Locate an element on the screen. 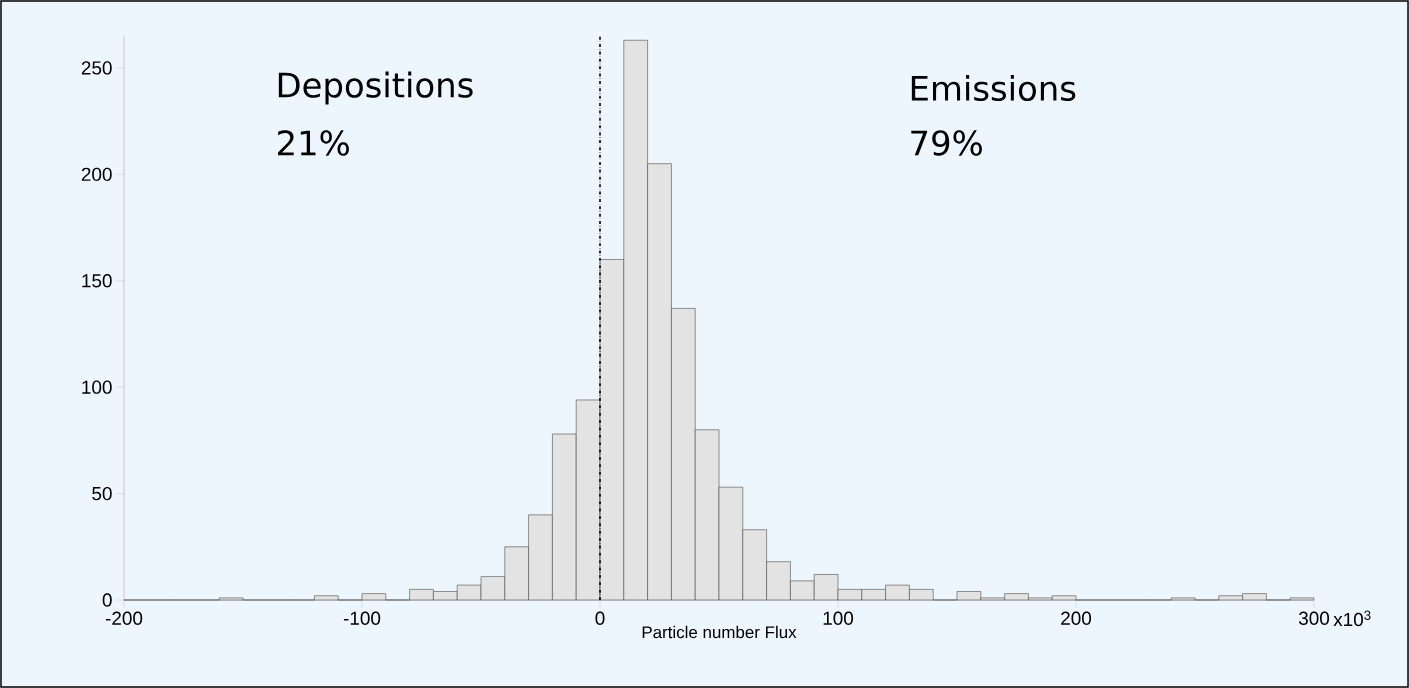 The height and width of the screenshot is (688, 1409). x-tick-label: 100 is located at coordinates (838, 618).